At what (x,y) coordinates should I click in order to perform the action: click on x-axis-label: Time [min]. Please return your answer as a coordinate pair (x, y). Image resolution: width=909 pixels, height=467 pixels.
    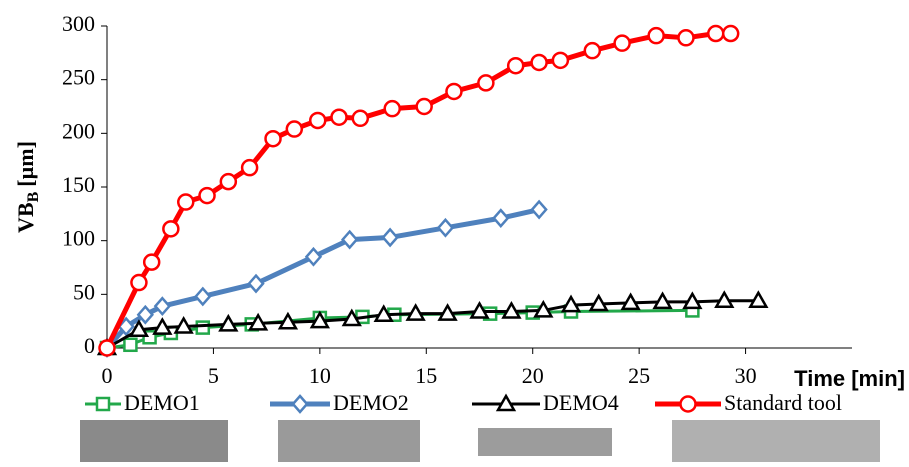
    Looking at the image, I should click on (849, 378).